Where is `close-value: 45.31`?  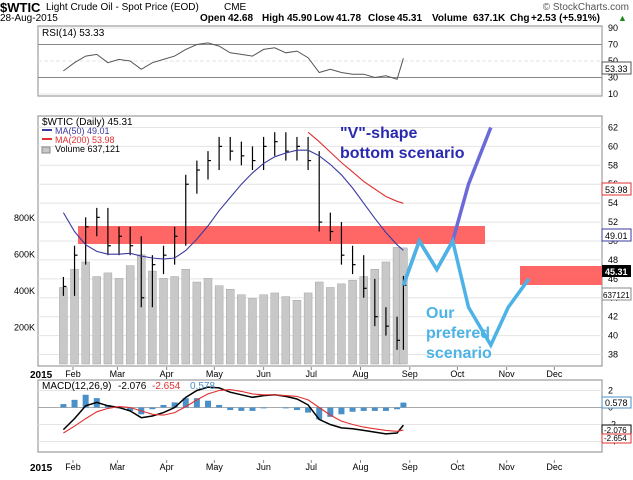 close-value: 45.31 is located at coordinates (410, 18).